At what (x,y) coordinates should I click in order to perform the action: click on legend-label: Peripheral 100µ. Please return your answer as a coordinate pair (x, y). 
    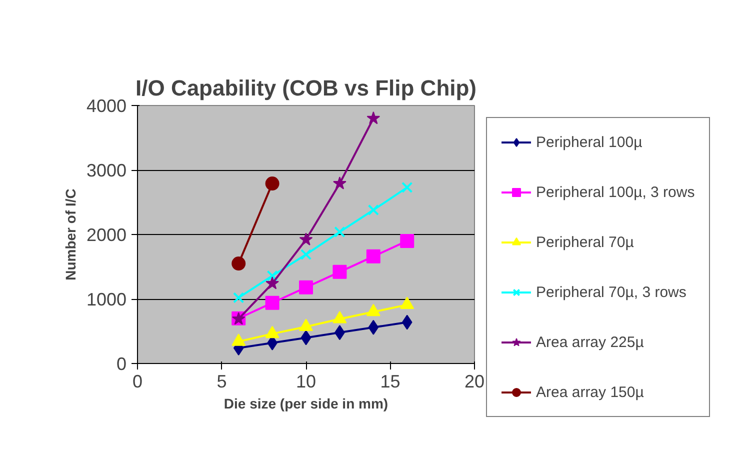
    Looking at the image, I should click on (589, 142).